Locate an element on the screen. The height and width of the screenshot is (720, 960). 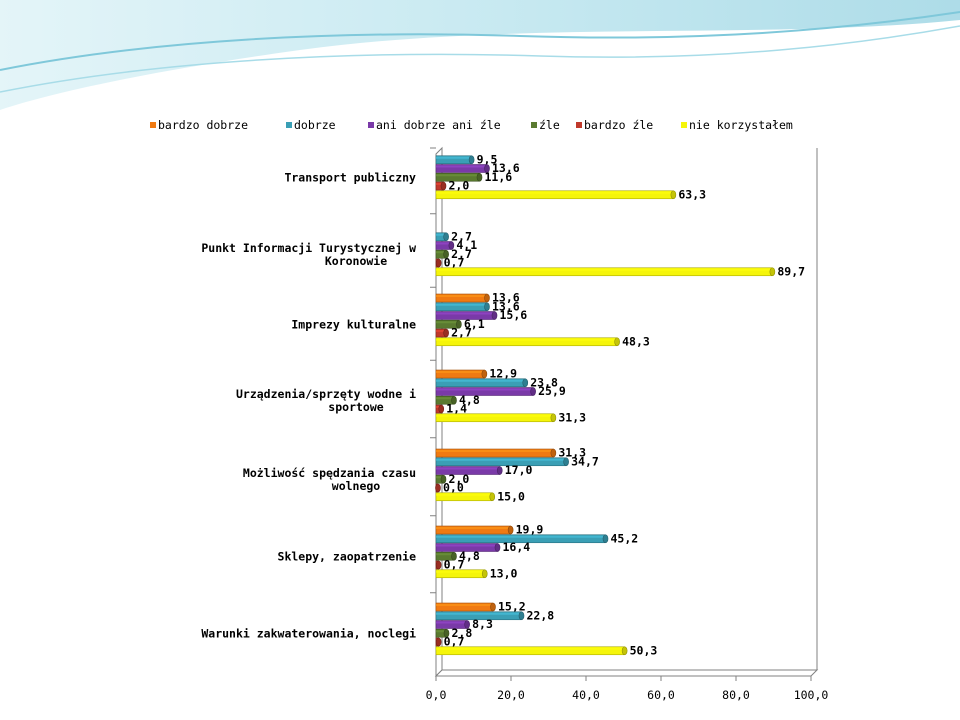
x-tick-label: 60,0 is located at coordinates (661, 695).